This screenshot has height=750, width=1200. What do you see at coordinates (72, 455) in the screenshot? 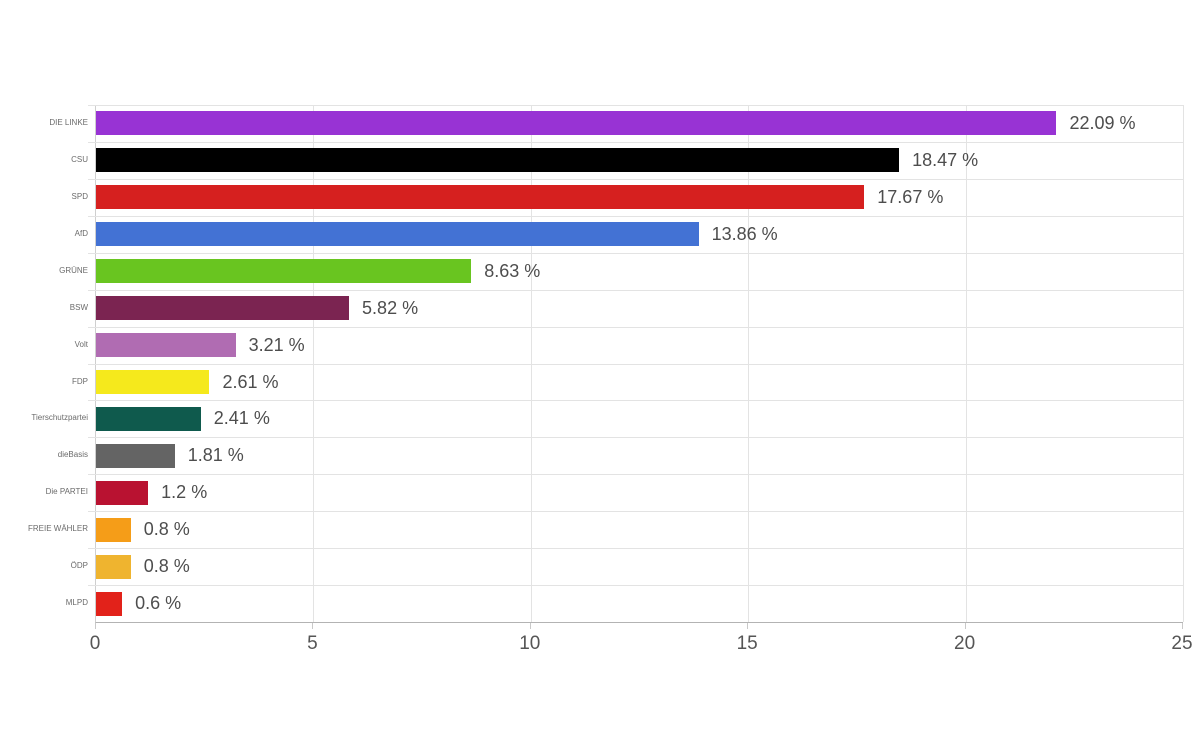
I see `category-label: dieBasis` at bounding box center [72, 455].